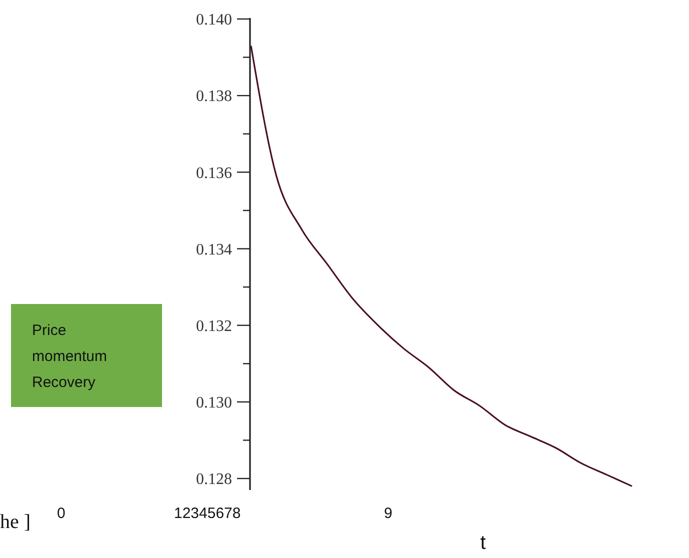  I want to click on y-tick-label: 0.136, so click(214, 173).